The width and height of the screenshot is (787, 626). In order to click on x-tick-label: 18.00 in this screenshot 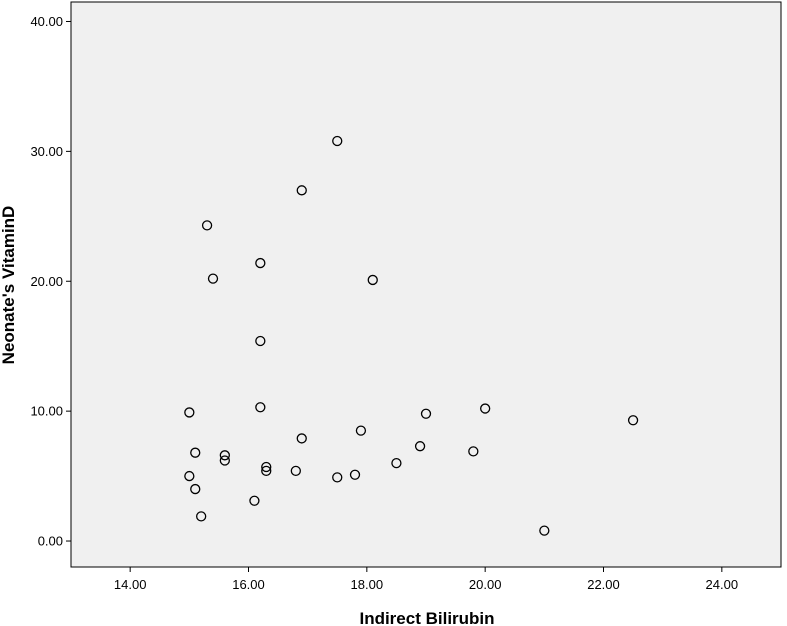, I will do `click(367, 584)`.